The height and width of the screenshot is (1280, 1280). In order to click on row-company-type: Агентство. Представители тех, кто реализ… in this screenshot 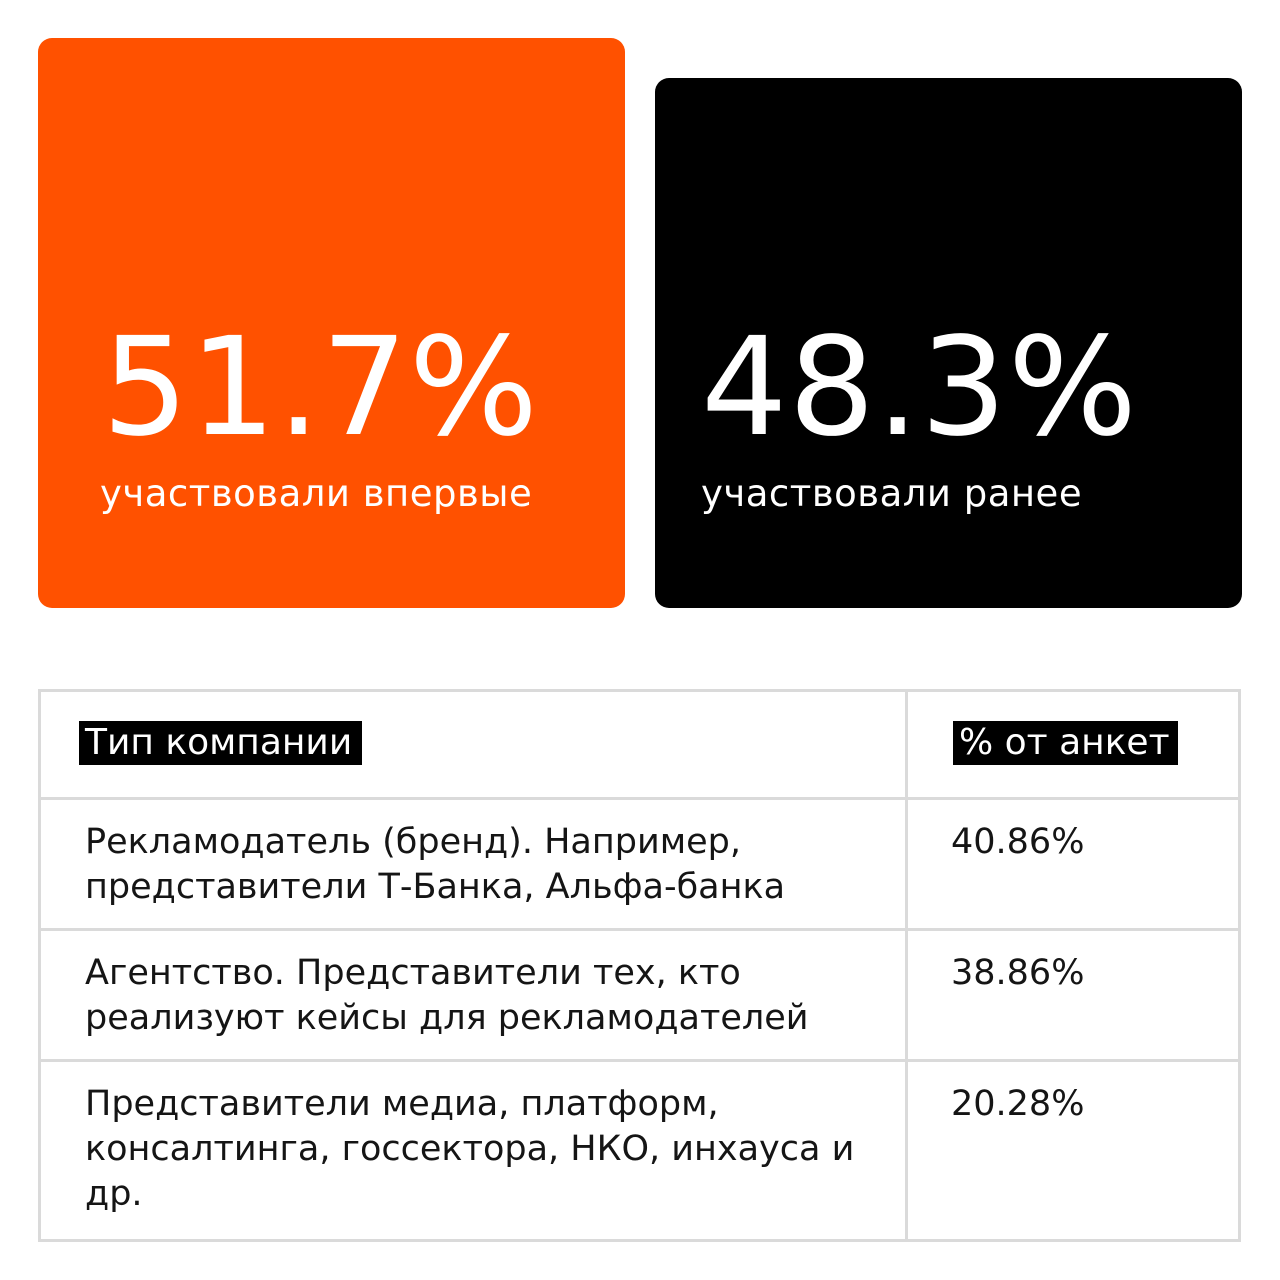, I will do `click(447, 995)`.